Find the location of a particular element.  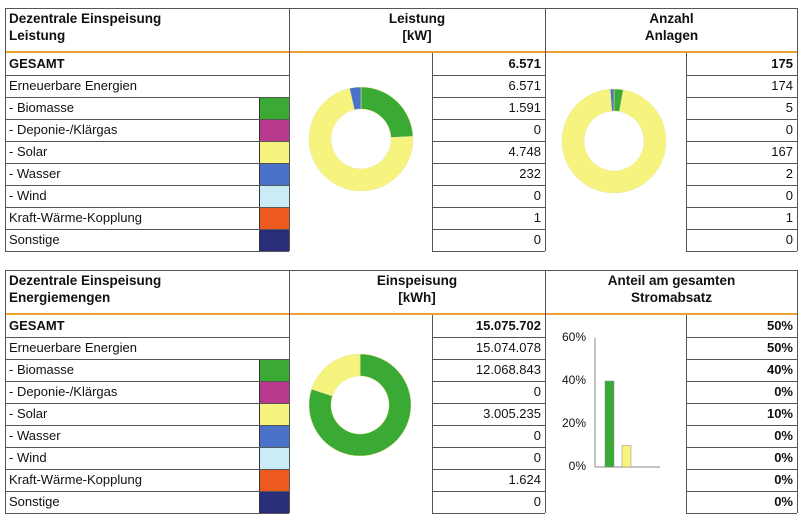

row-right-value: 5 is located at coordinates (789, 107).